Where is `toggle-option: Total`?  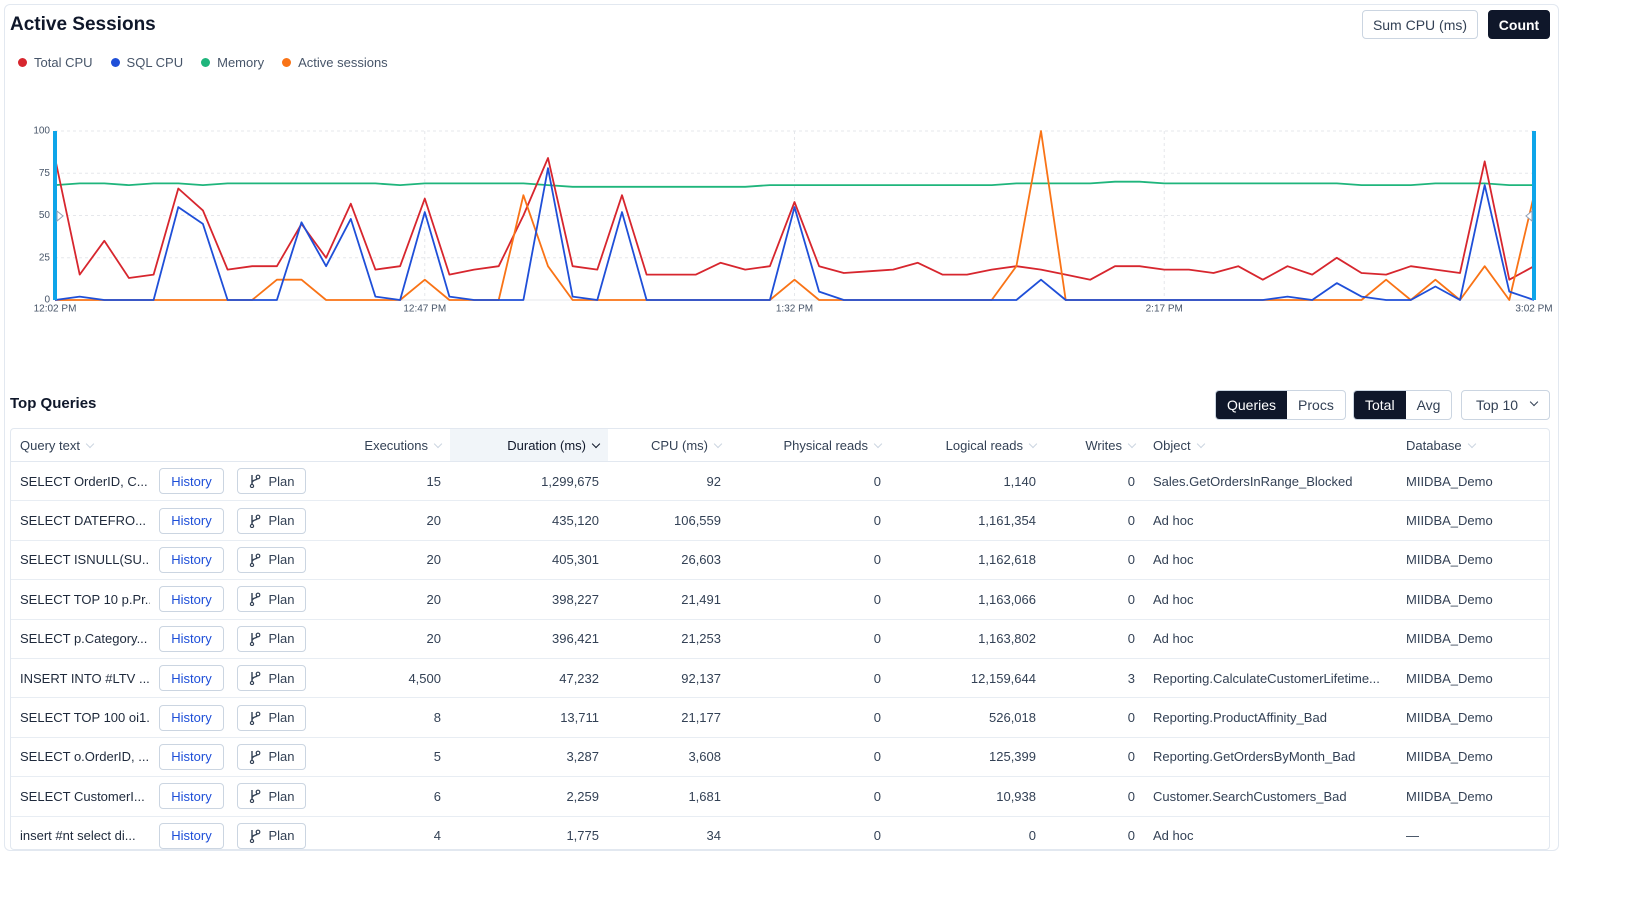 toggle-option: Total is located at coordinates (1380, 405).